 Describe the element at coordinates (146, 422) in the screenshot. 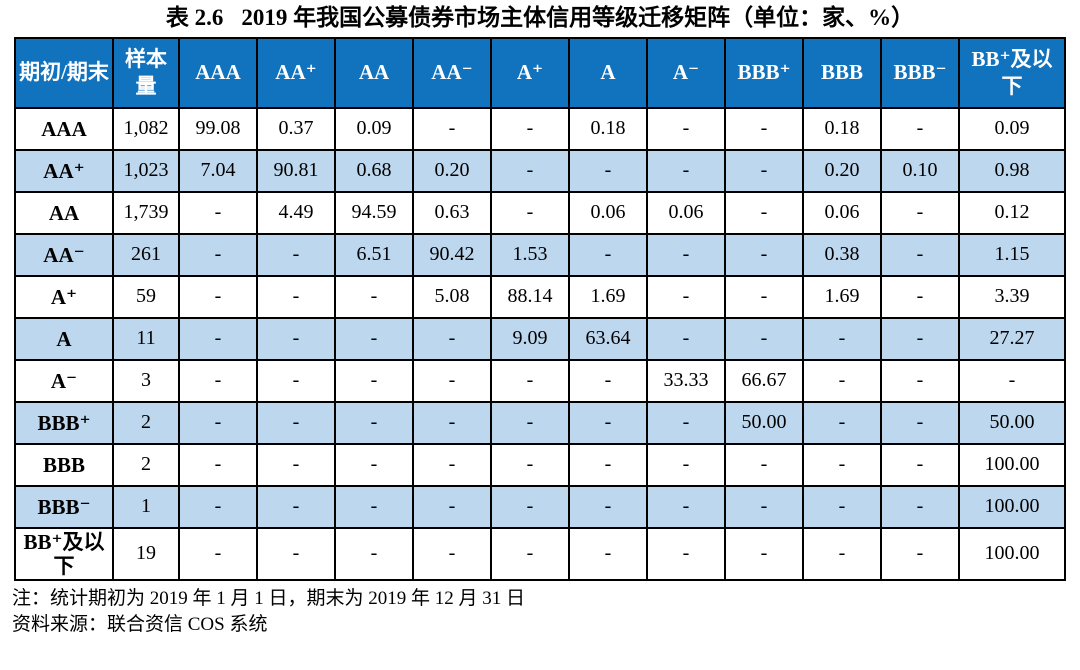

I see `sample-size-cell: 2` at that location.